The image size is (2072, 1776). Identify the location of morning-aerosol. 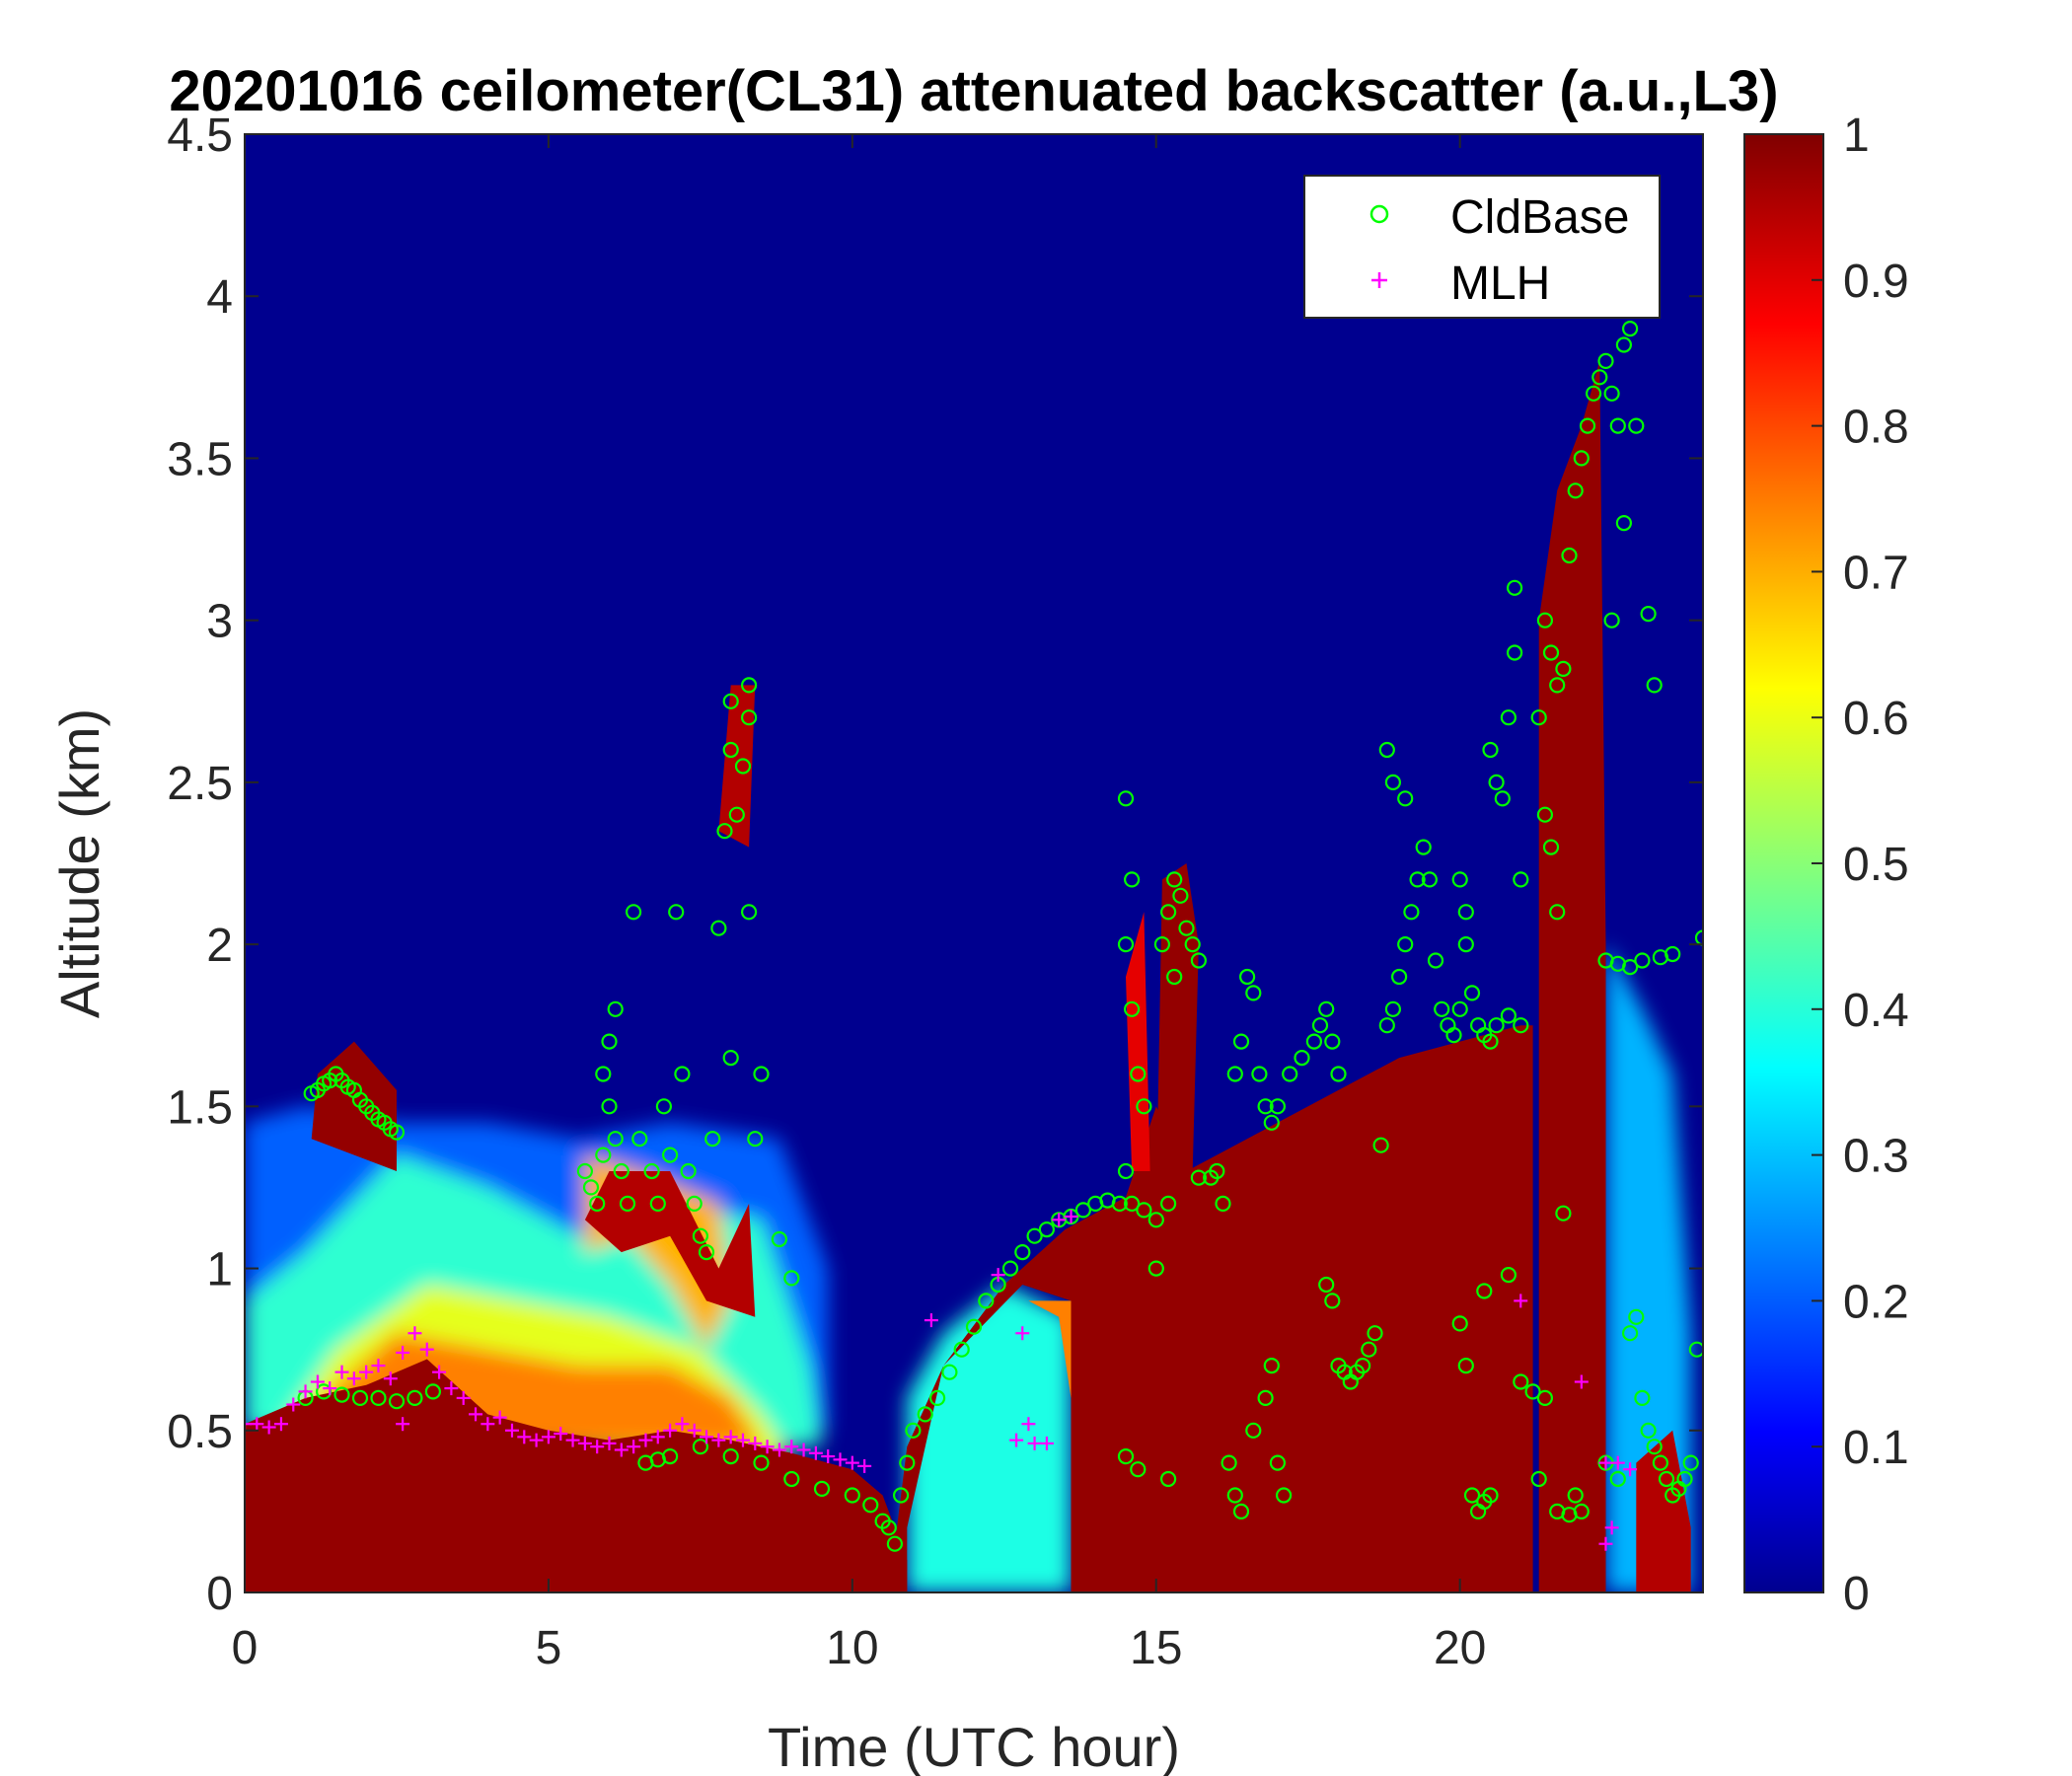
(990, 1439).